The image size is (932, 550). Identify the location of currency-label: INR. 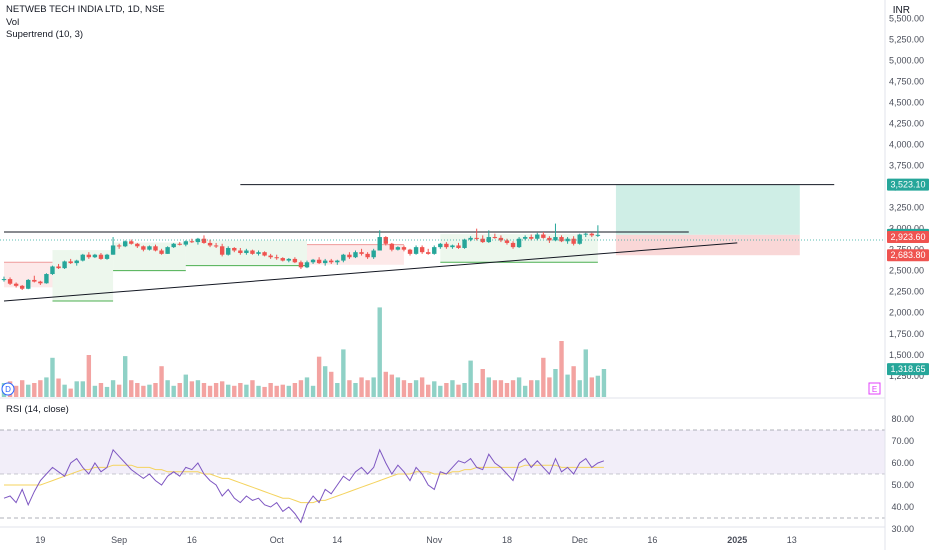
(901, 10).